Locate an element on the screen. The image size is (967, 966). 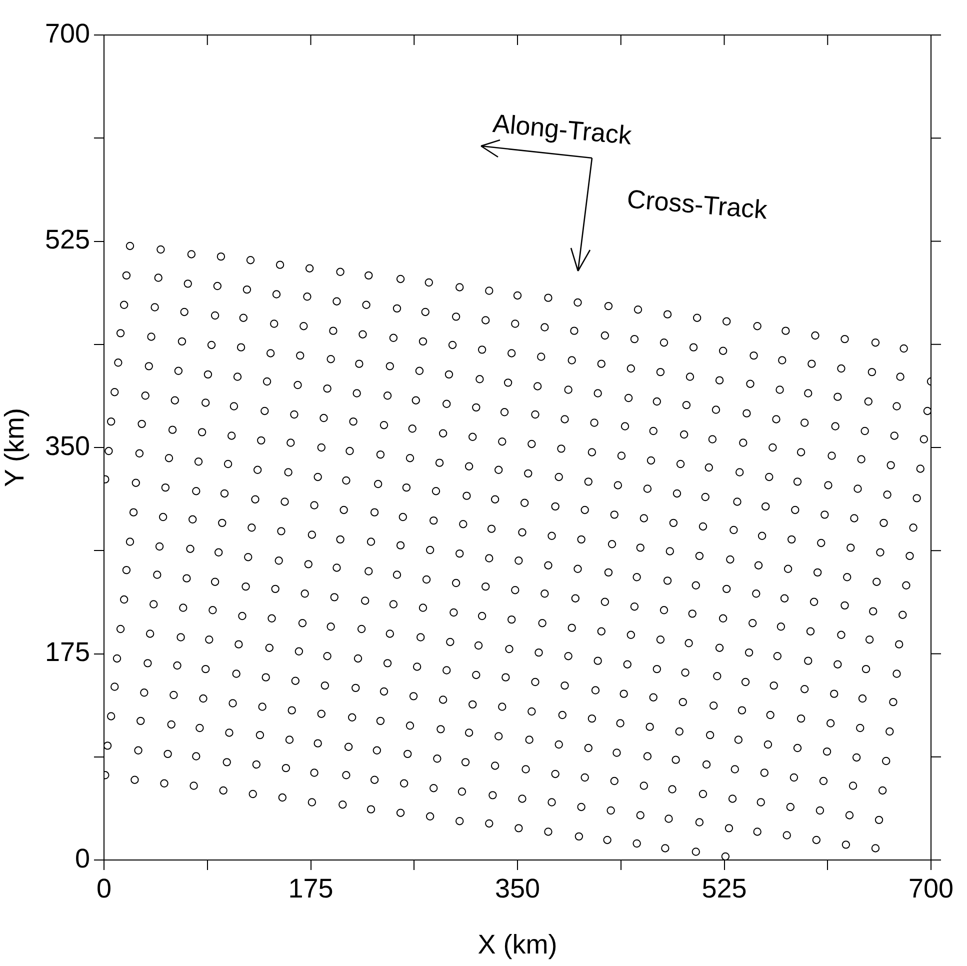
annotation: Along-Track is located at coordinates (563, 129).